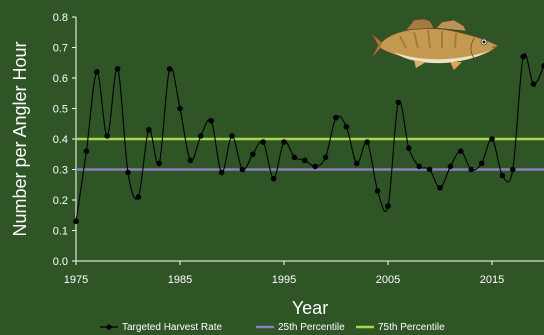 Image resolution: width=544 pixels, height=335 pixels. Describe the element at coordinates (60, 171) in the screenshot. I see `y-tick-label: 0.3` at that location.